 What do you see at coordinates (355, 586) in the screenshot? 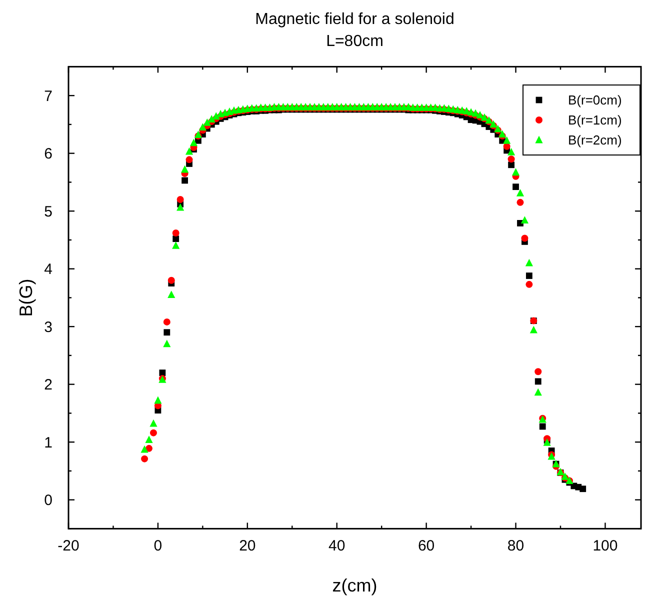
I see `x-axis-title: z(cm)` at bounding box center [355, 586].